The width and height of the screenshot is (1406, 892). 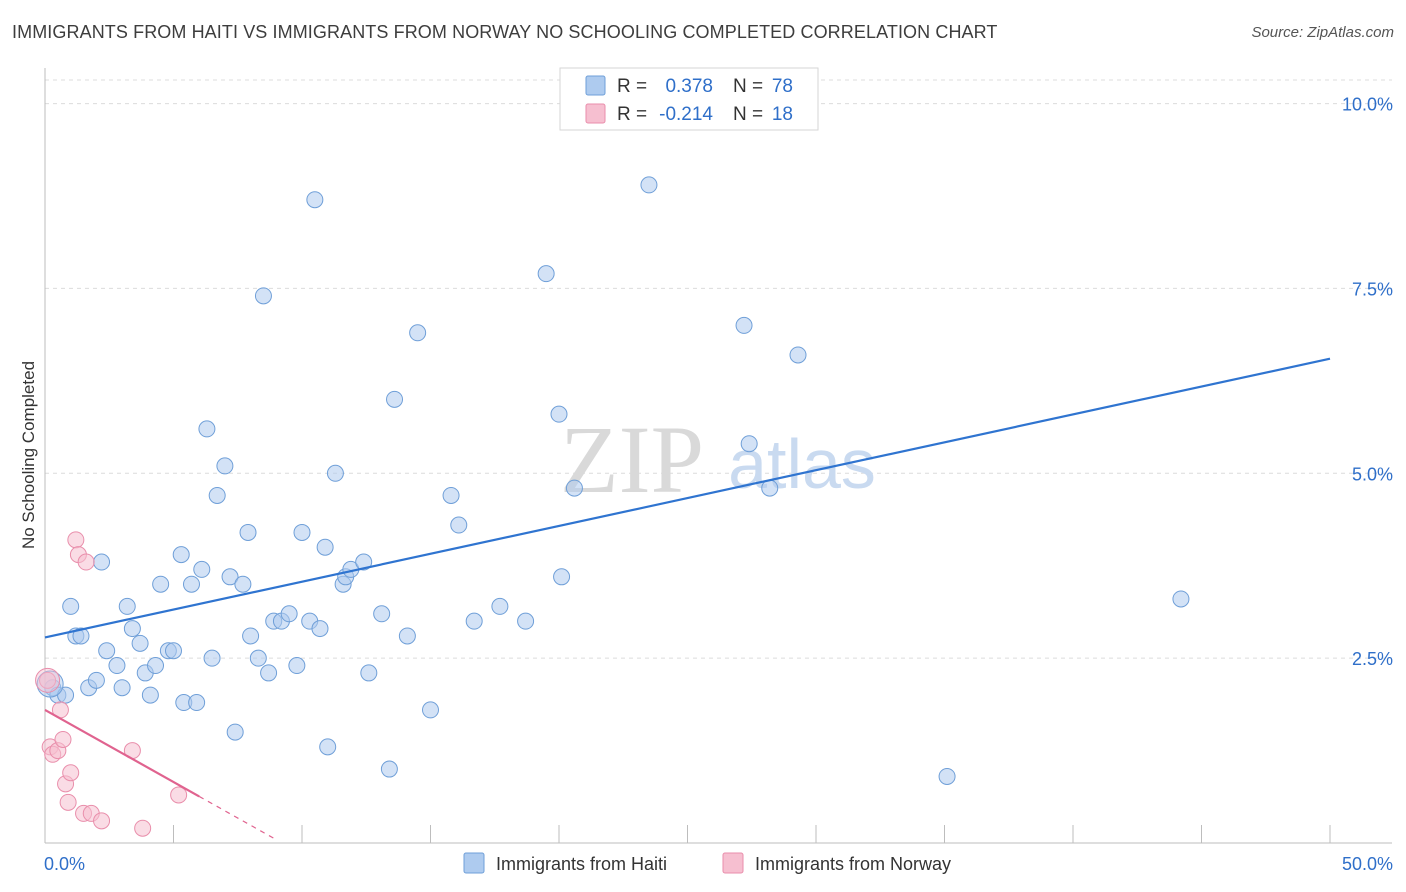 I want to click on x-tick-labels: 0.0% 50.0%, so click(x=718, y=864).